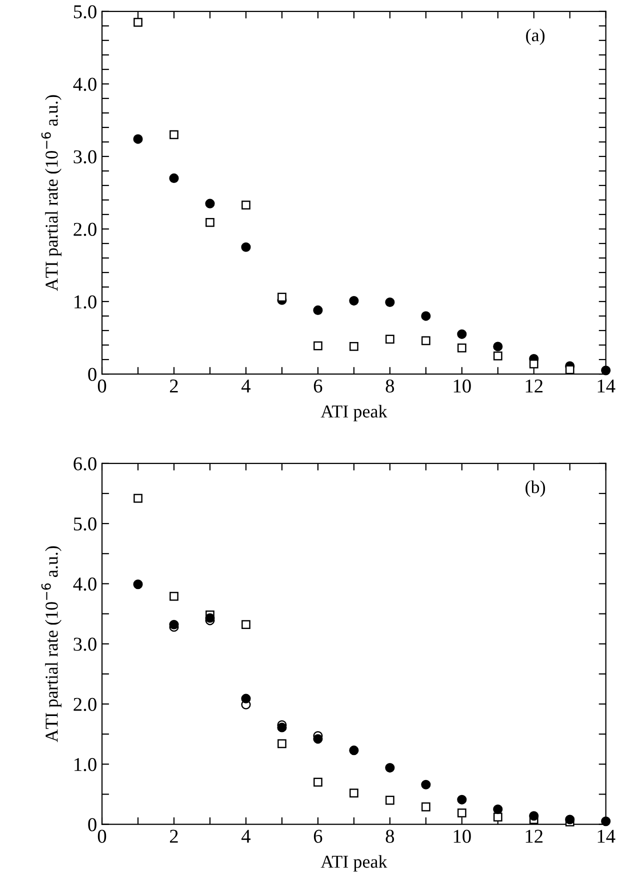  Describe the element at coordinates (535, 36) in the screenshot. I see `annotation: (a)` at that location.